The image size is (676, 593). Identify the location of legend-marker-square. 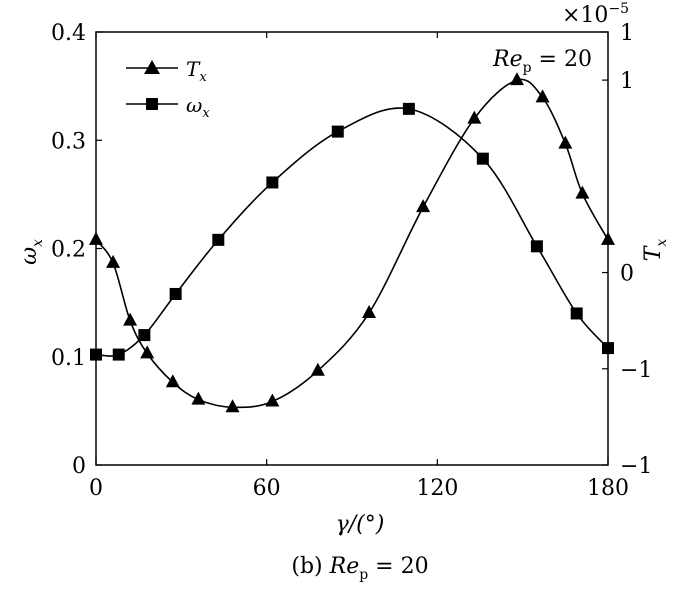
(152, 104).